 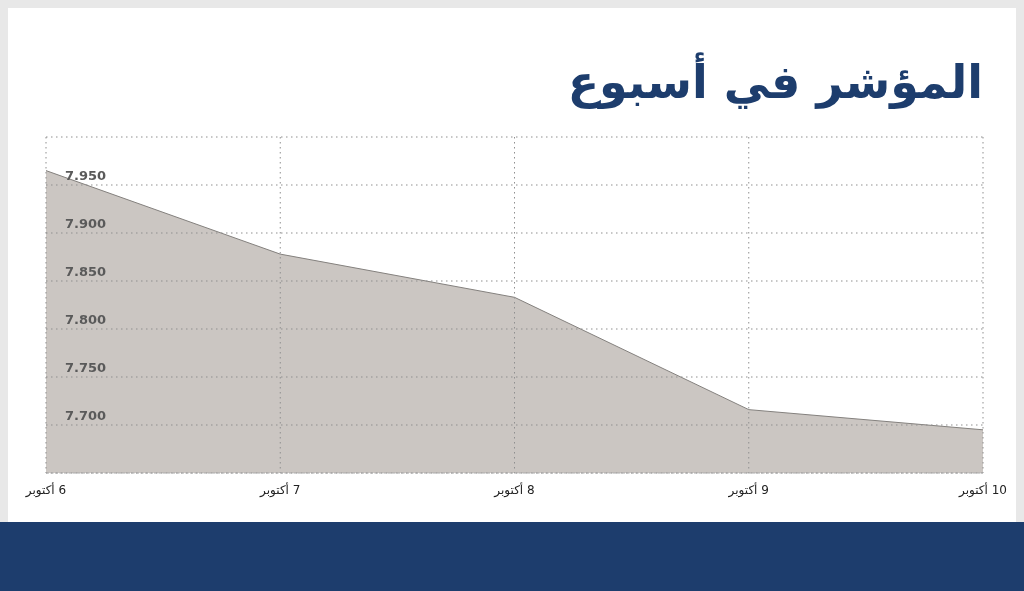 I want to click on x-tick-label: 7 أكتوبر, so click(x=280, y=490).